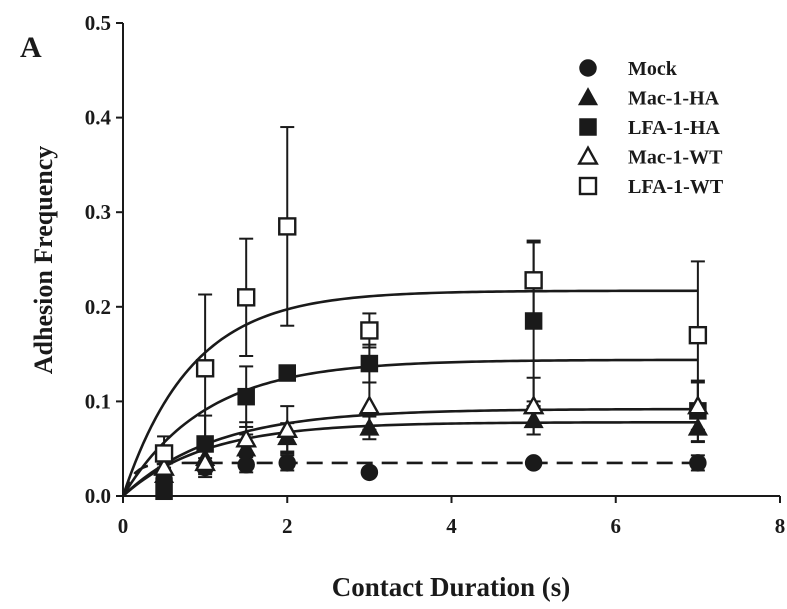 The image size is (787, 609). What do you see at coordinates (98, 23) in the screenshot?
I see `y-tick-label: 0.5` at bounding box center [98, 23].